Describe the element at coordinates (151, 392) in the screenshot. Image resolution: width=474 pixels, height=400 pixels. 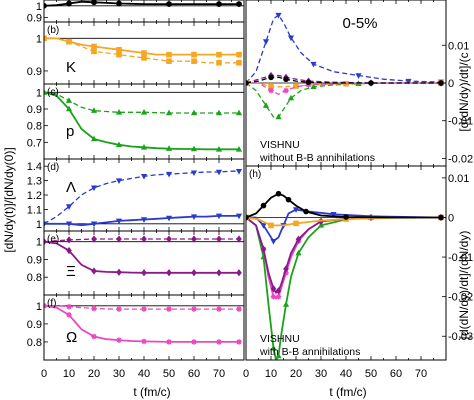
I see `left-x-axis-label: t (fm/c)` at that location.